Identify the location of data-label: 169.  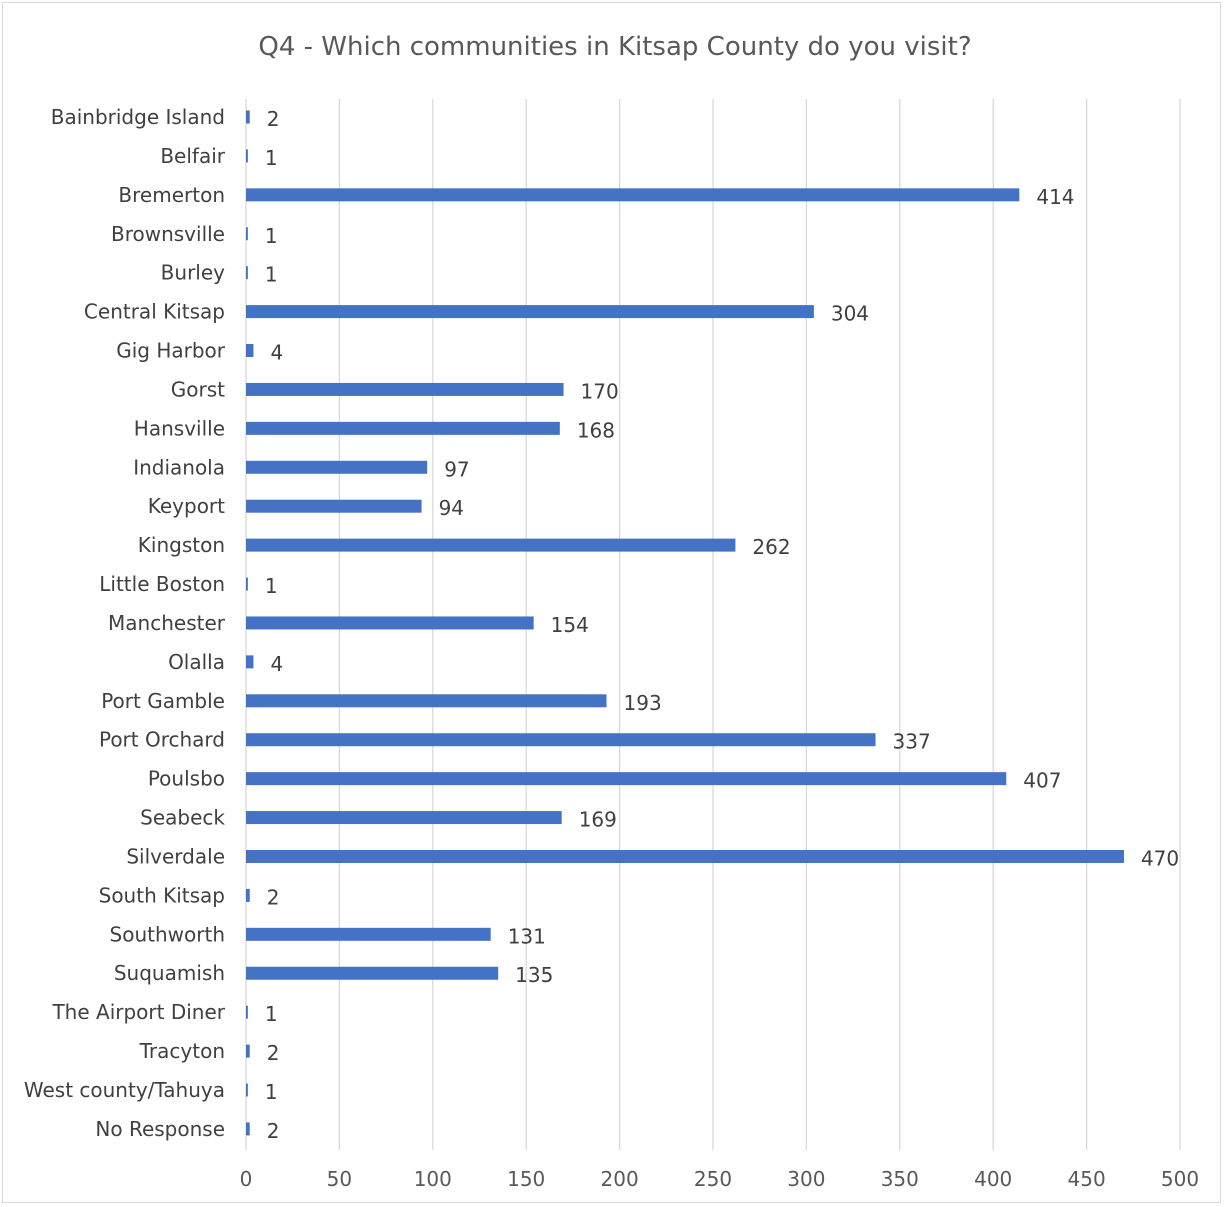
(598, 820).